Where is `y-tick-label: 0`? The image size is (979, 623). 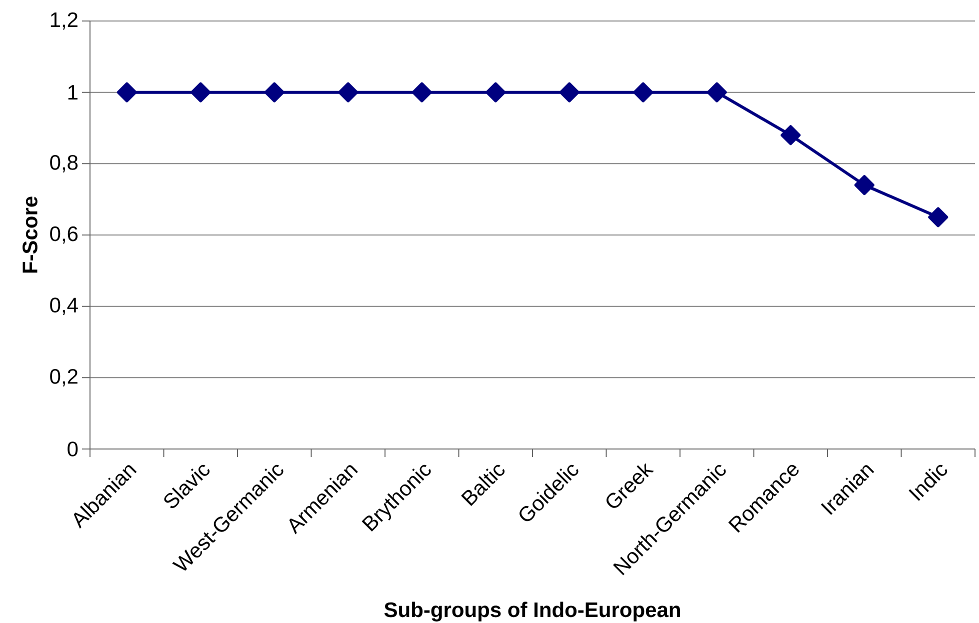
y-tick-label: 0 is located at coordinates (73, 449).